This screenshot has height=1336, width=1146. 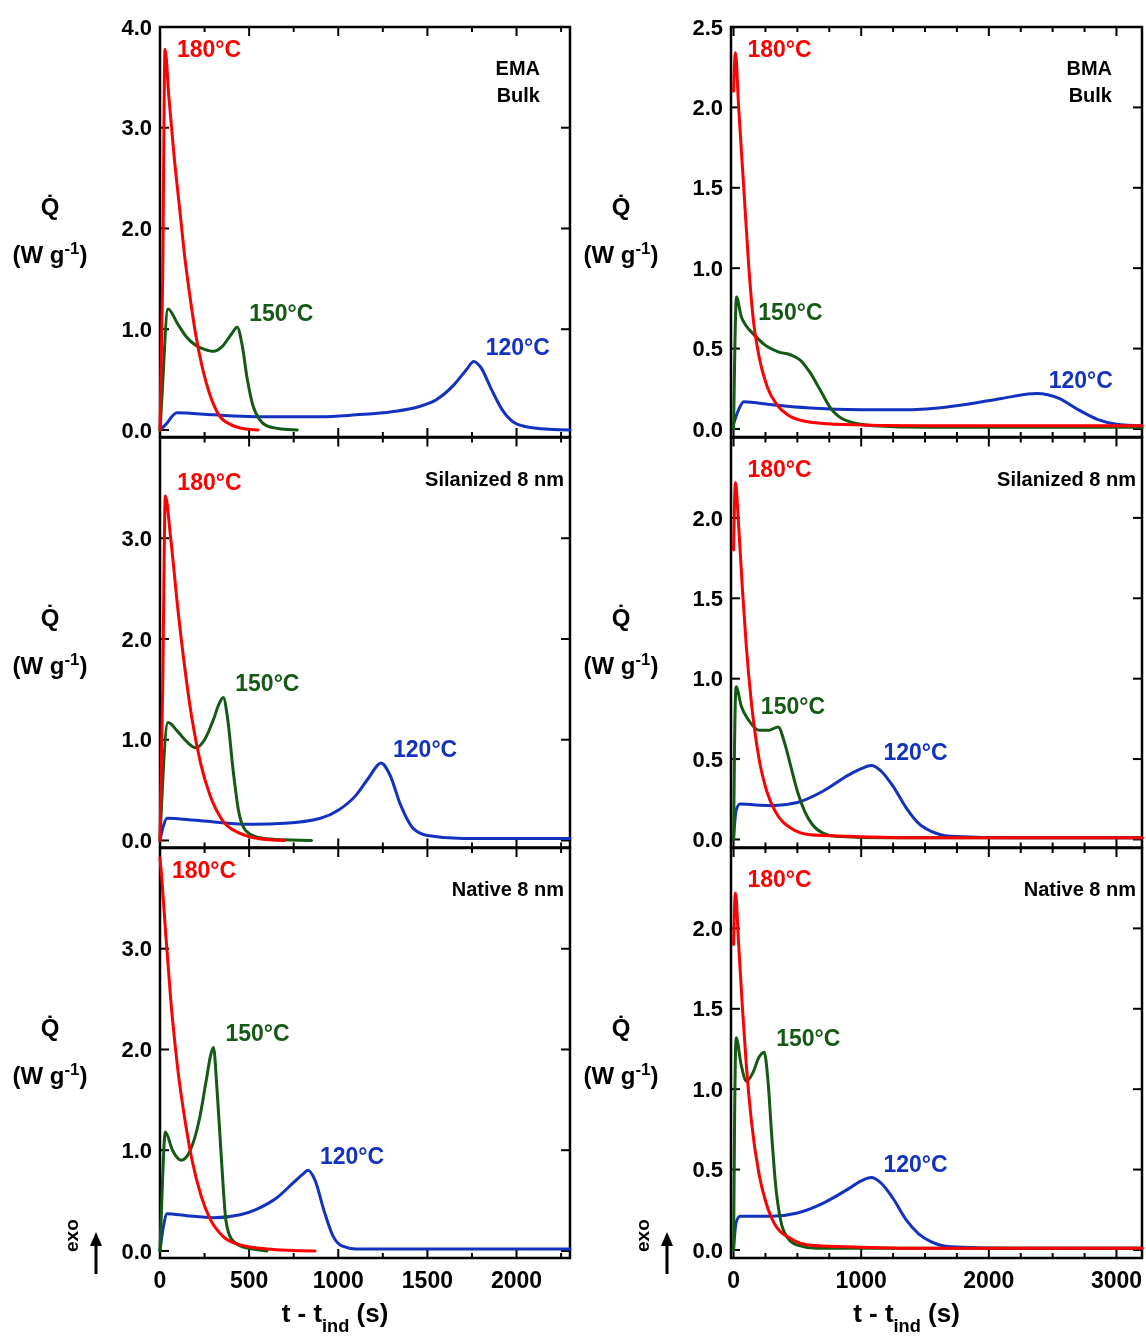 What do you see at coordinates (1116, 1280) in the screenshot?
I see `x-tick-label: 3000` at bounding box center [1116, 1280].